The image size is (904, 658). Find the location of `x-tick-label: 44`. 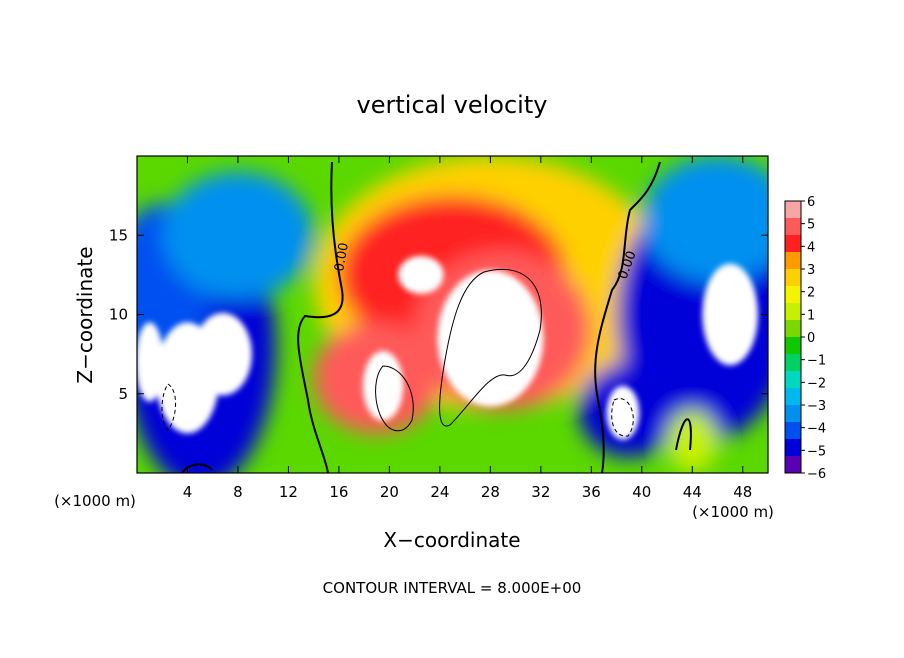

x-tick-label: 44 is located at coordinates (692, 492).